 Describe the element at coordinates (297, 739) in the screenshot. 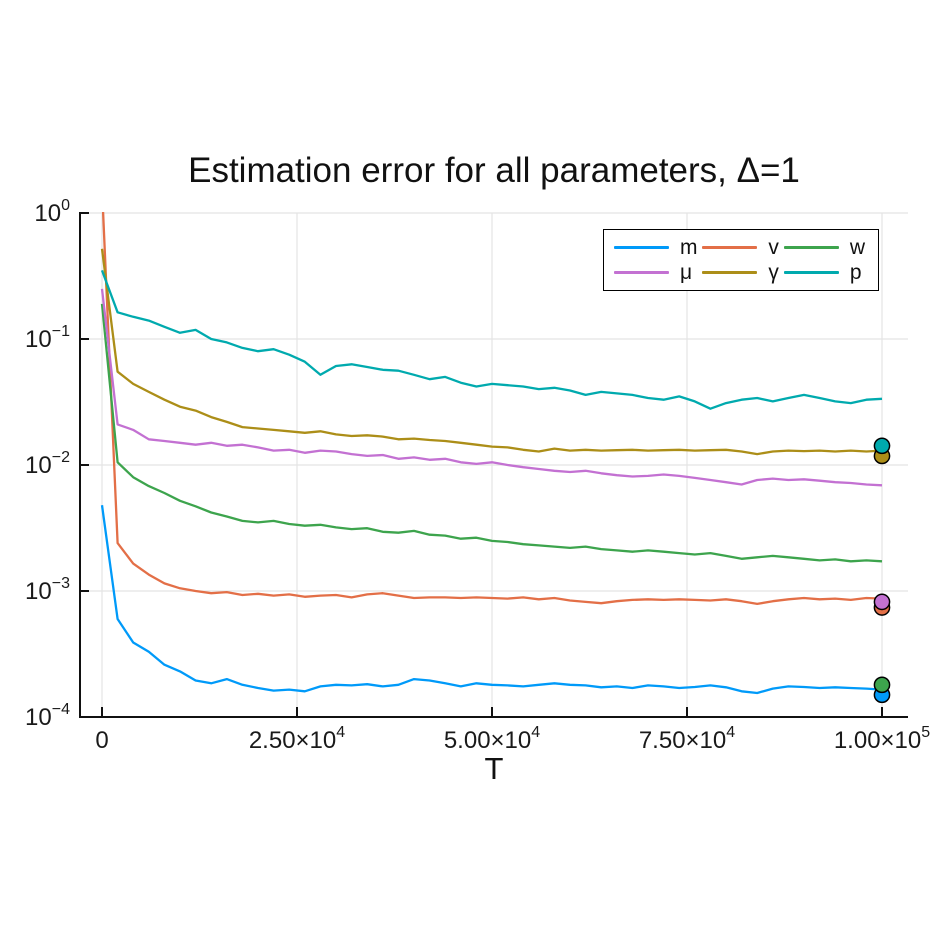

I see `x-tick-label: 2.50×10⁴` at that location.